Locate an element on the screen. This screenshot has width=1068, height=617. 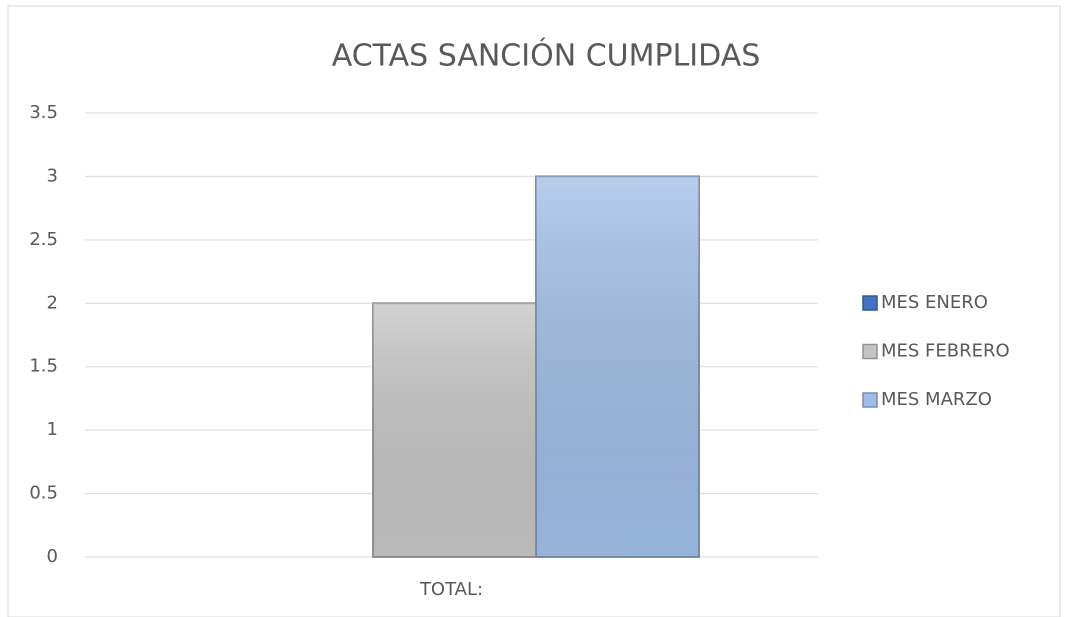
y-tick-label: 3 is located at coordinates (52, 175).